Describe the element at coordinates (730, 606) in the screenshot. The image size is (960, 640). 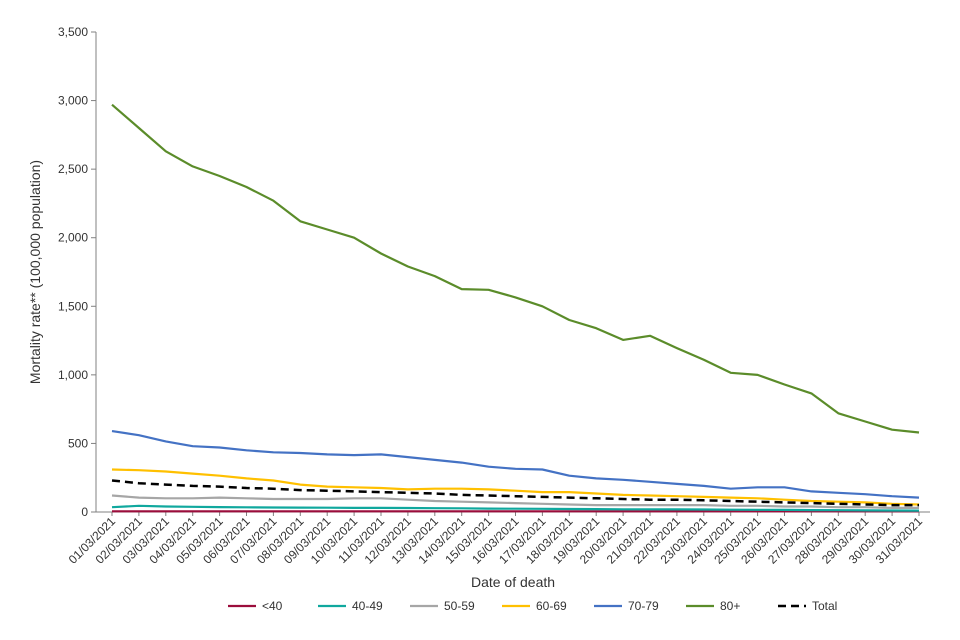
I see `legend-label: 80+` at that location.